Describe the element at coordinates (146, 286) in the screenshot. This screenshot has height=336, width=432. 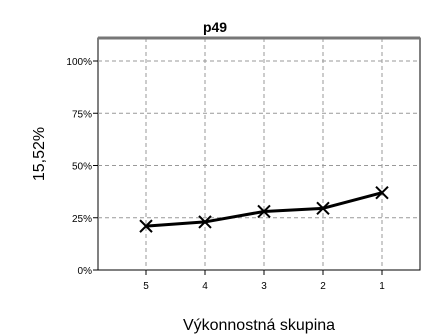
I see `x-tick-label: 5` at that location.